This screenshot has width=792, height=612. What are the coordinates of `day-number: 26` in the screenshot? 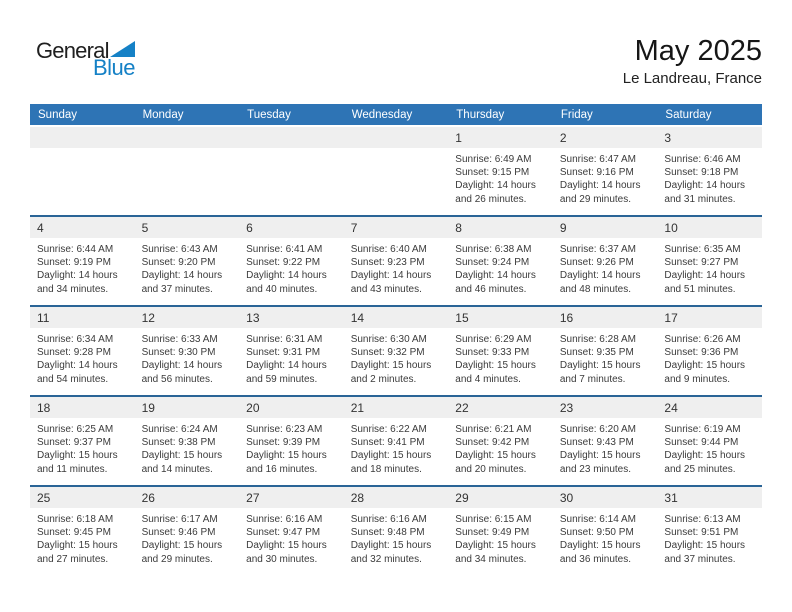 It's located at (187, 497).